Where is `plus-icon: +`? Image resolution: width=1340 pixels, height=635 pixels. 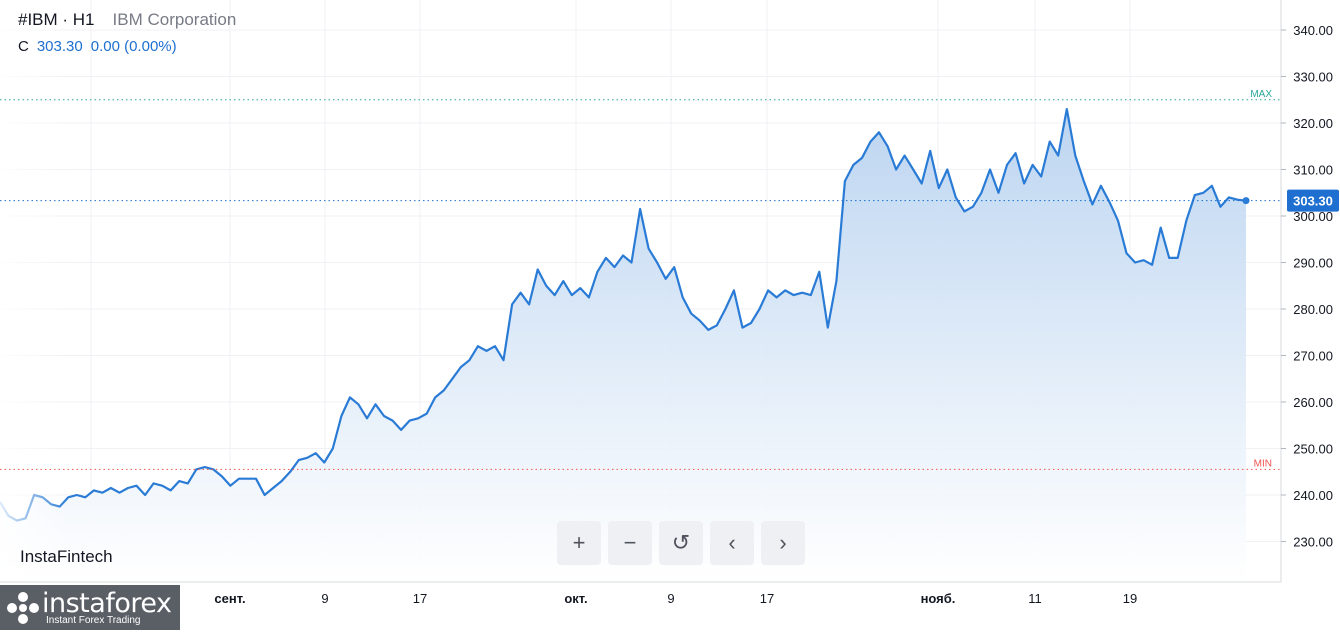
plus-icon: + is located at coordinates (579, 542).